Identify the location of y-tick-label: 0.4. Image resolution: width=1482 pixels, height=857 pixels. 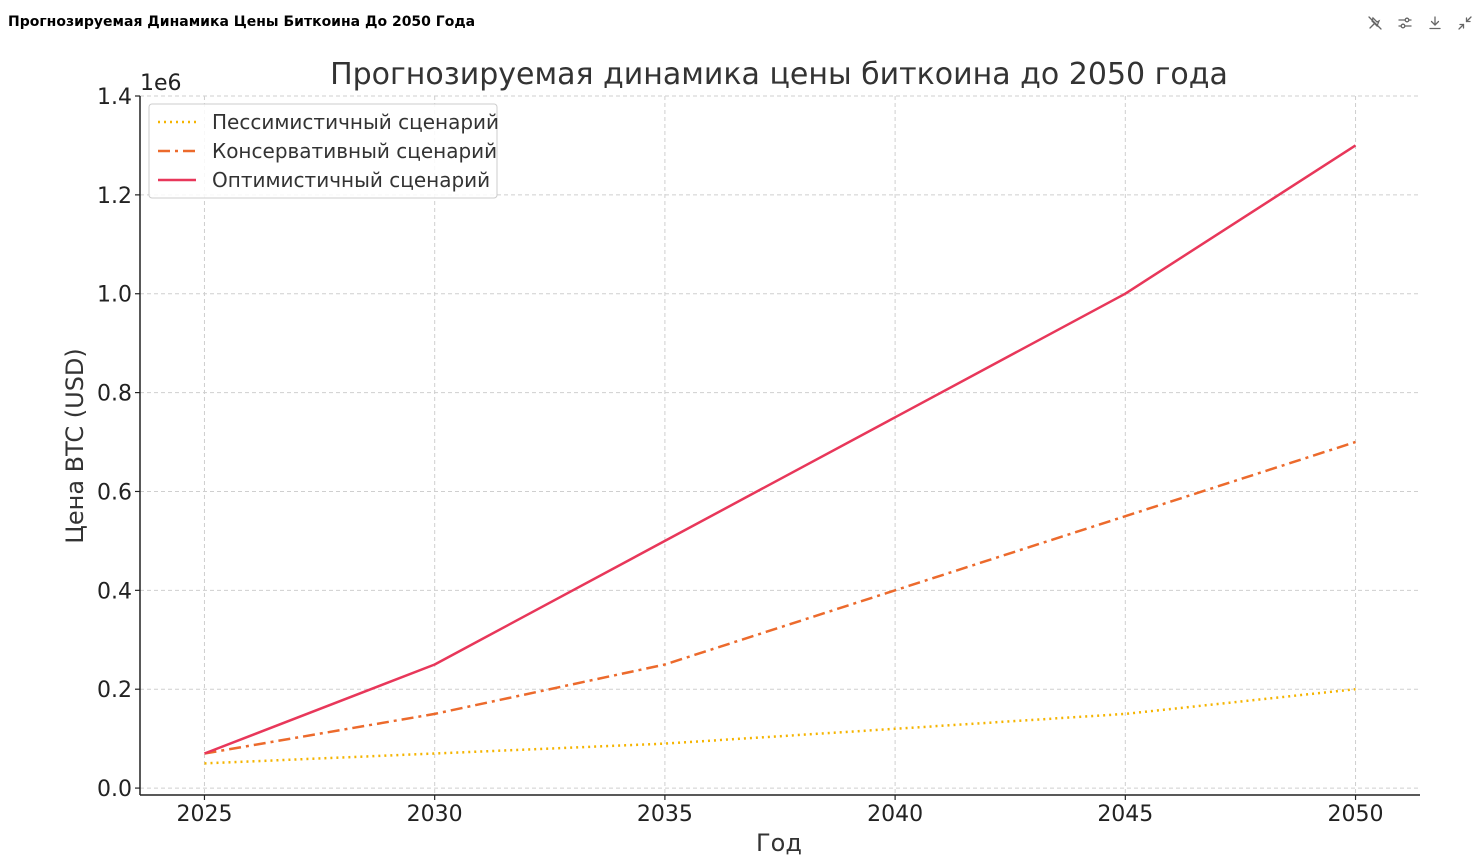
(114, 591).